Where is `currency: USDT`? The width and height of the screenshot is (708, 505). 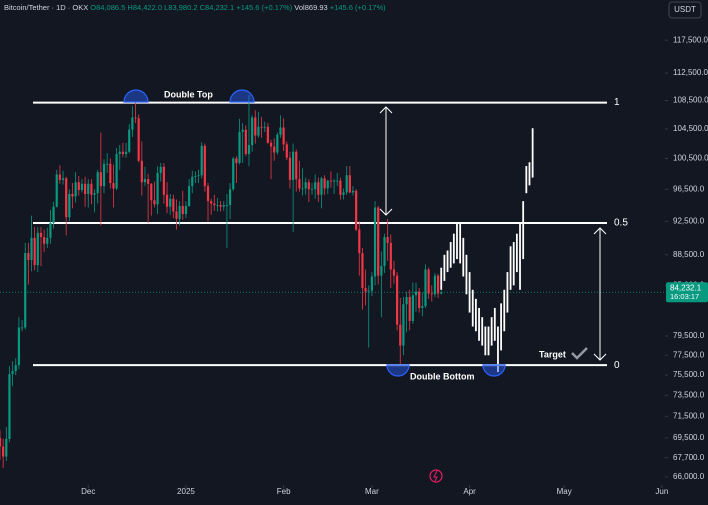 currency: USDT is located at coordinates (685, 9).